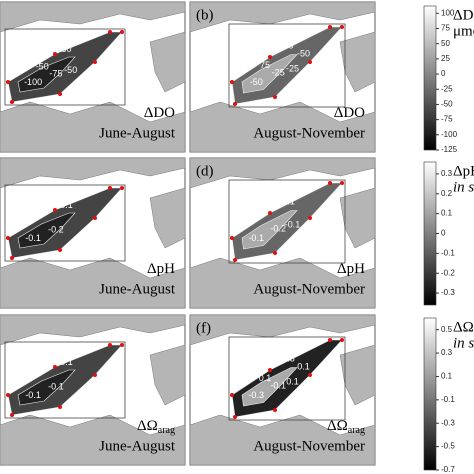 The width and height of the screenshot is (474, 474). I want to click on variable-label: ΔΩarag, so click(346, 427).